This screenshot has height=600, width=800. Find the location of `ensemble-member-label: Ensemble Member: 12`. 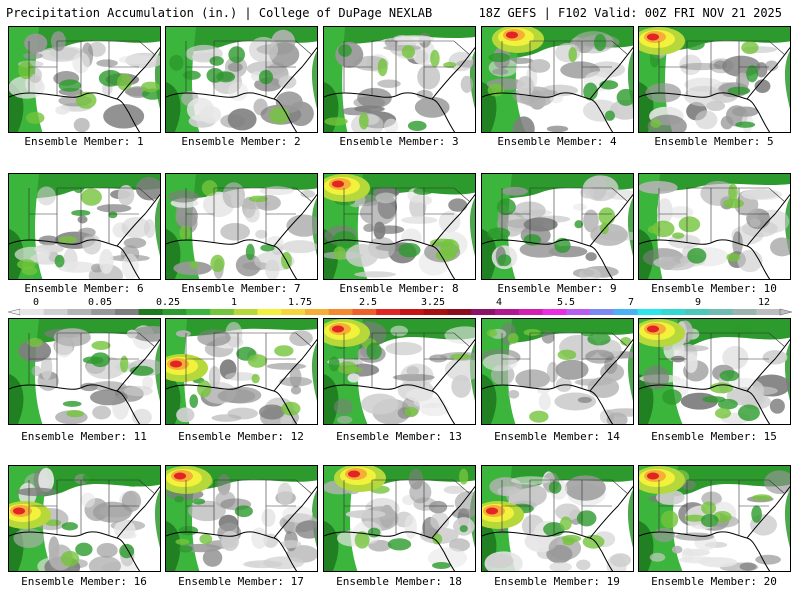

ensemble-member-label: Ensemble Member: 12 is located at coordinates (241, 436).